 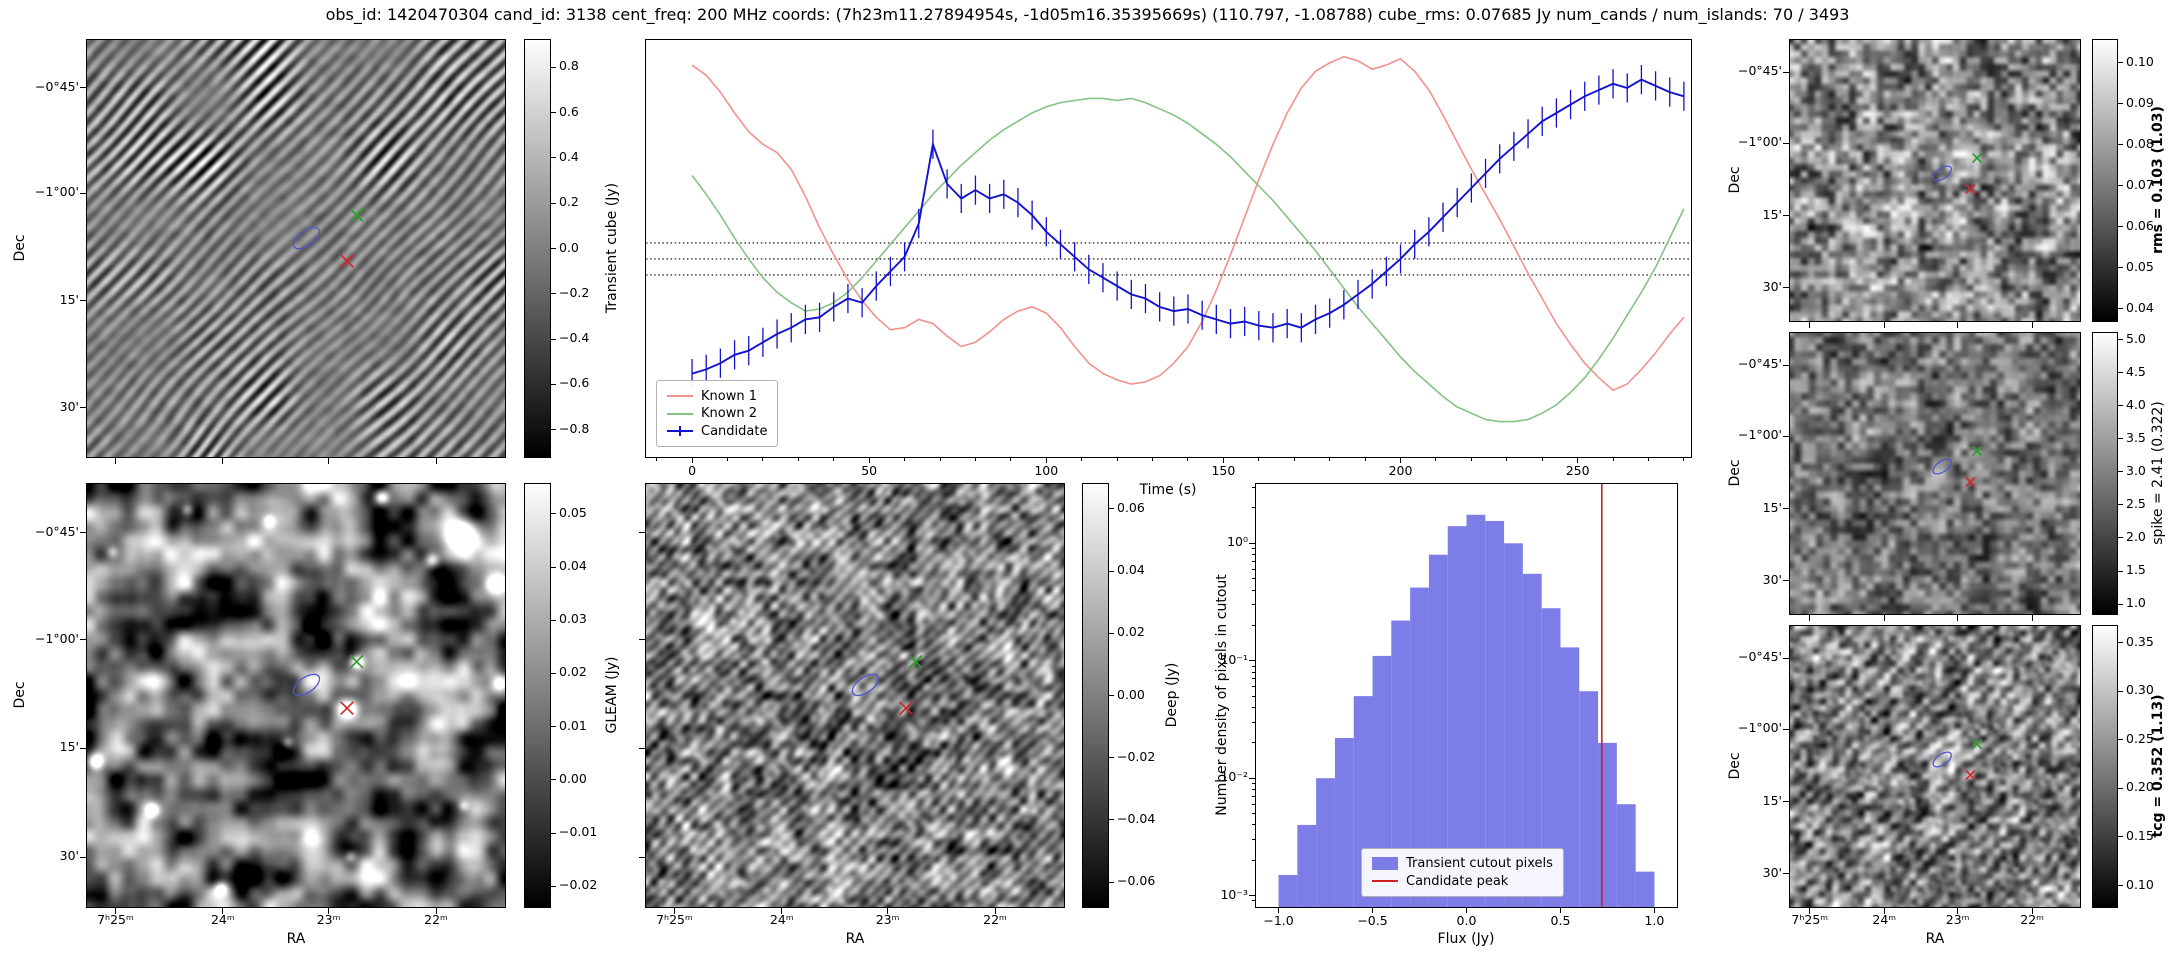 I want to click on flux-tick-label: −0.5, so click(x=1372, y=920).